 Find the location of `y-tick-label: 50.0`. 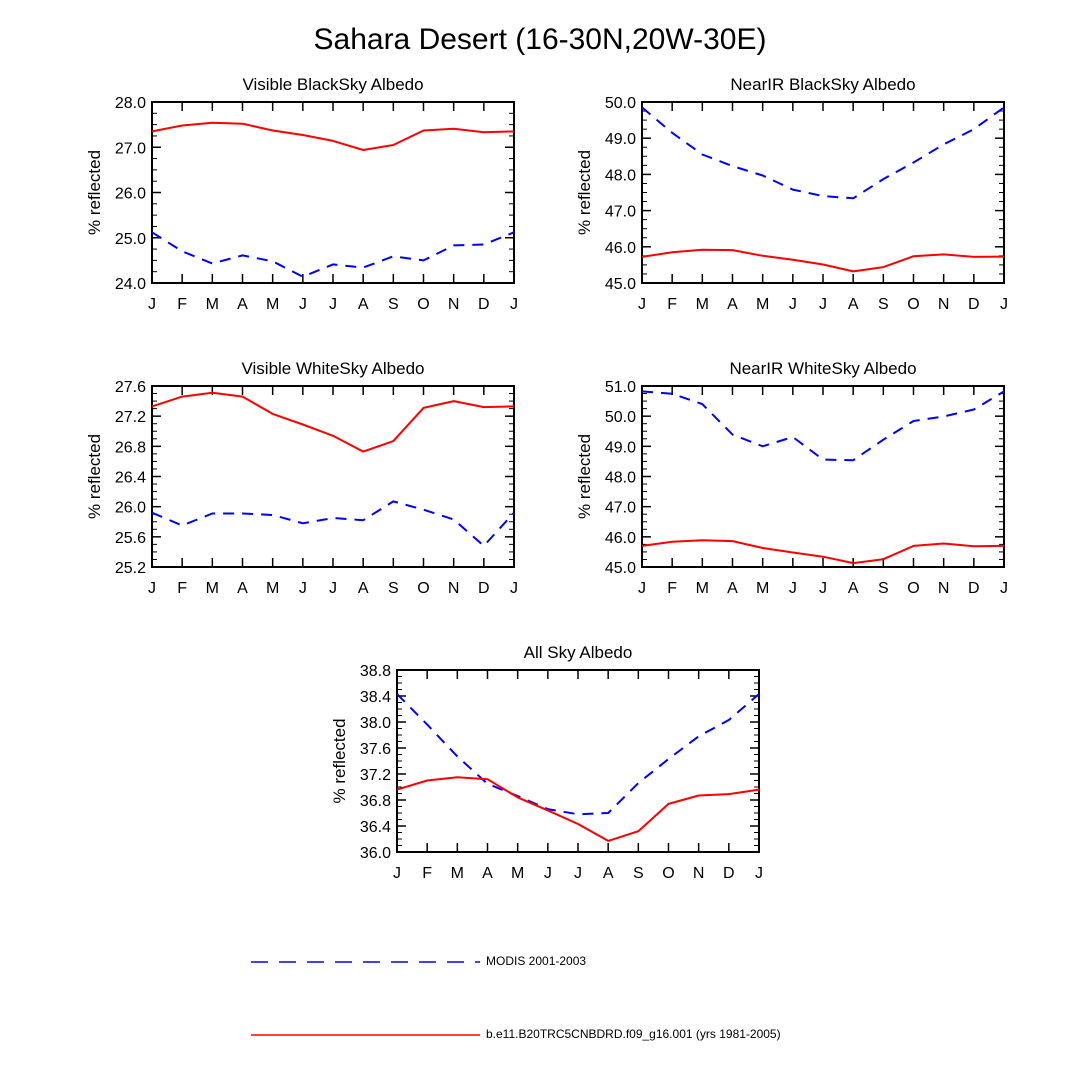

y-tick-label: 50.0 is located at coordinates (620, 417).